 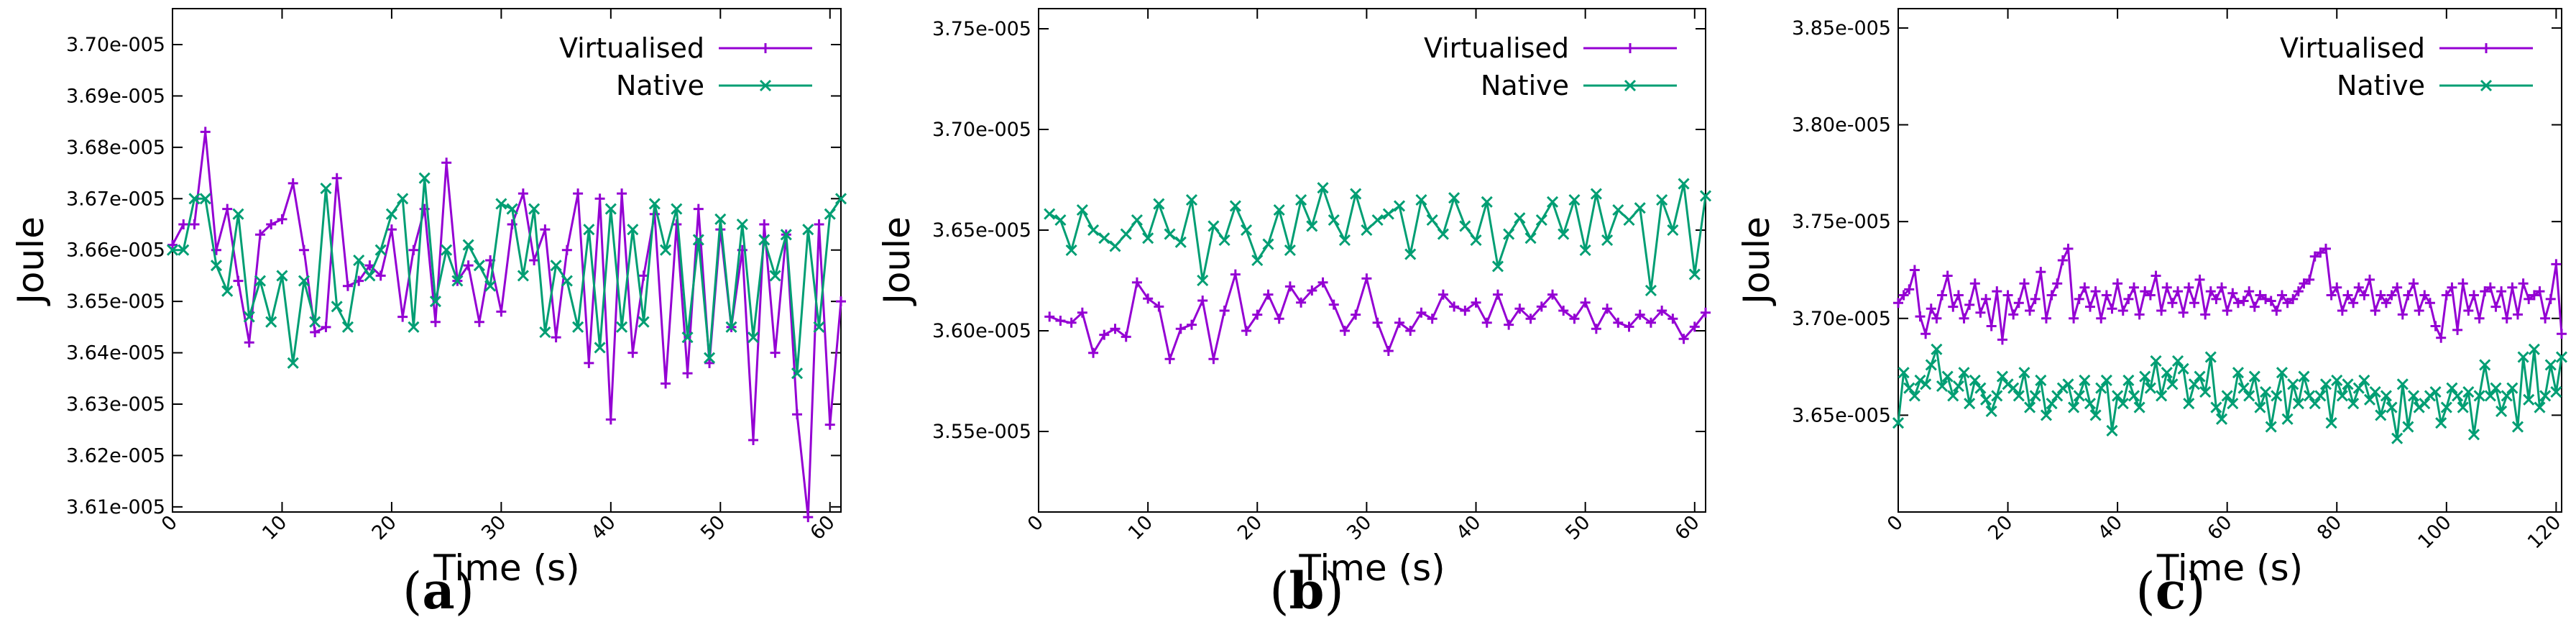 I want to click on y-tick-label-a: 3.66e-005, so click(x=115, y=250).